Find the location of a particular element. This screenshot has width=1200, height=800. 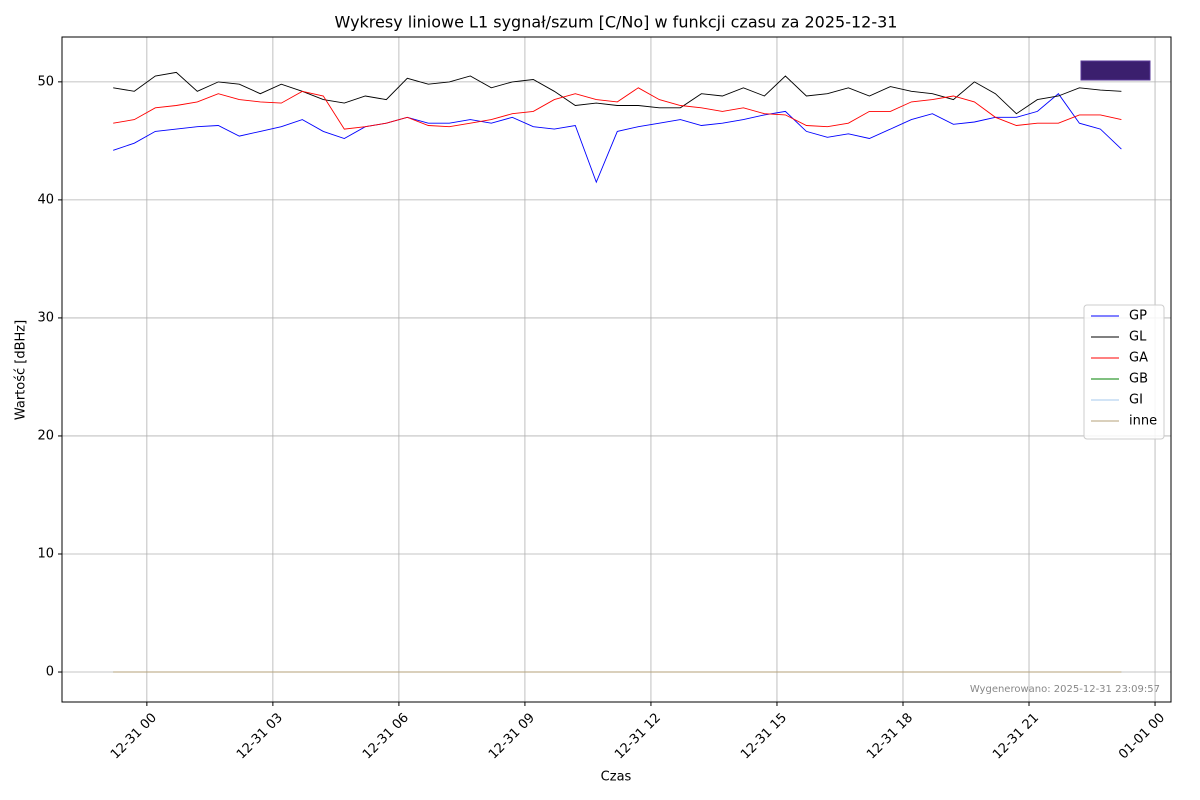

legend-box is located at coordinates (1124, 372).